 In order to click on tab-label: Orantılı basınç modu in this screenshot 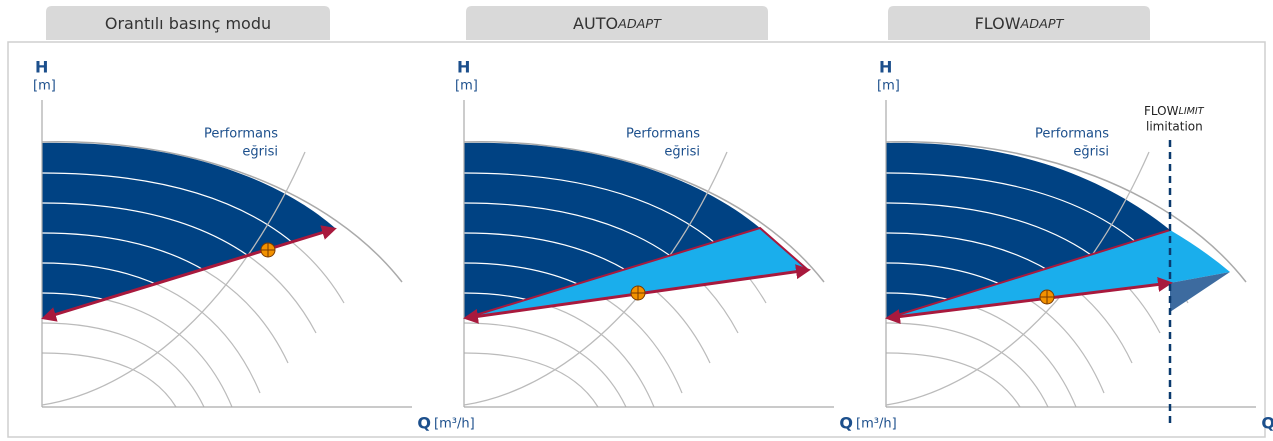, I will do `click(188, 23)`.